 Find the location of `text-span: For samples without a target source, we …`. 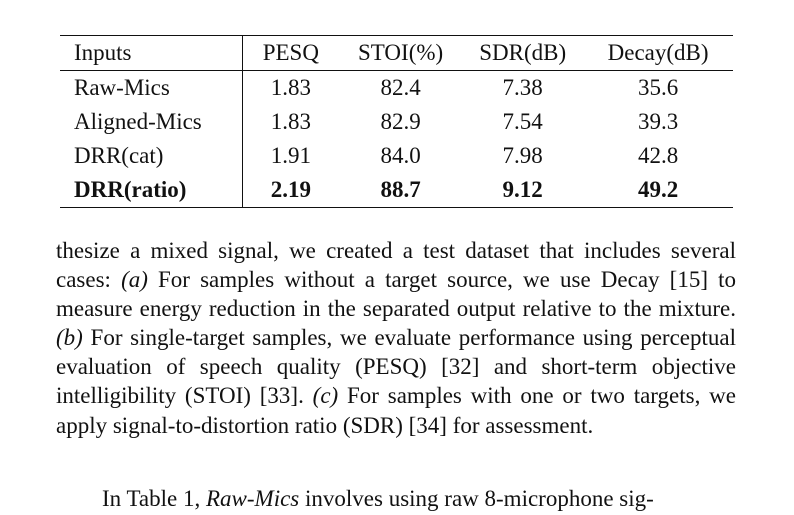

text-span: For samples without a target source, we … is located at coordinates (396, 294).